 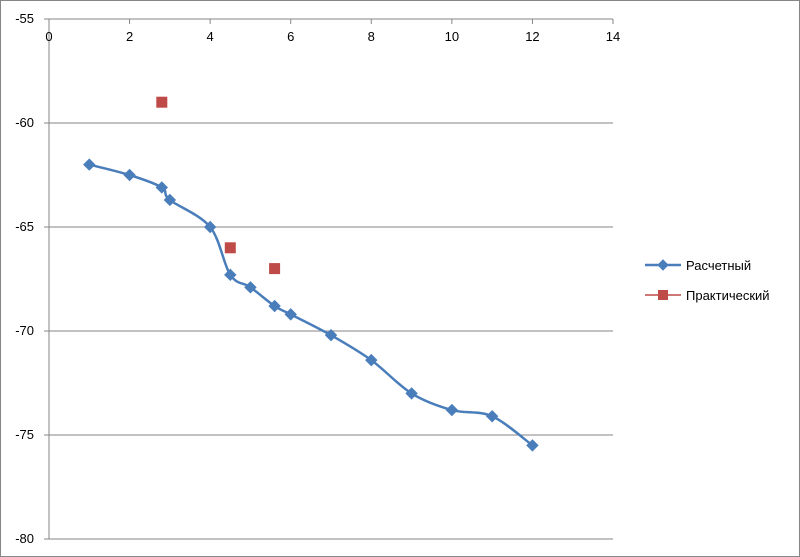 I want to click on legend: Расчетный Практический, so click(x=707, y=280).